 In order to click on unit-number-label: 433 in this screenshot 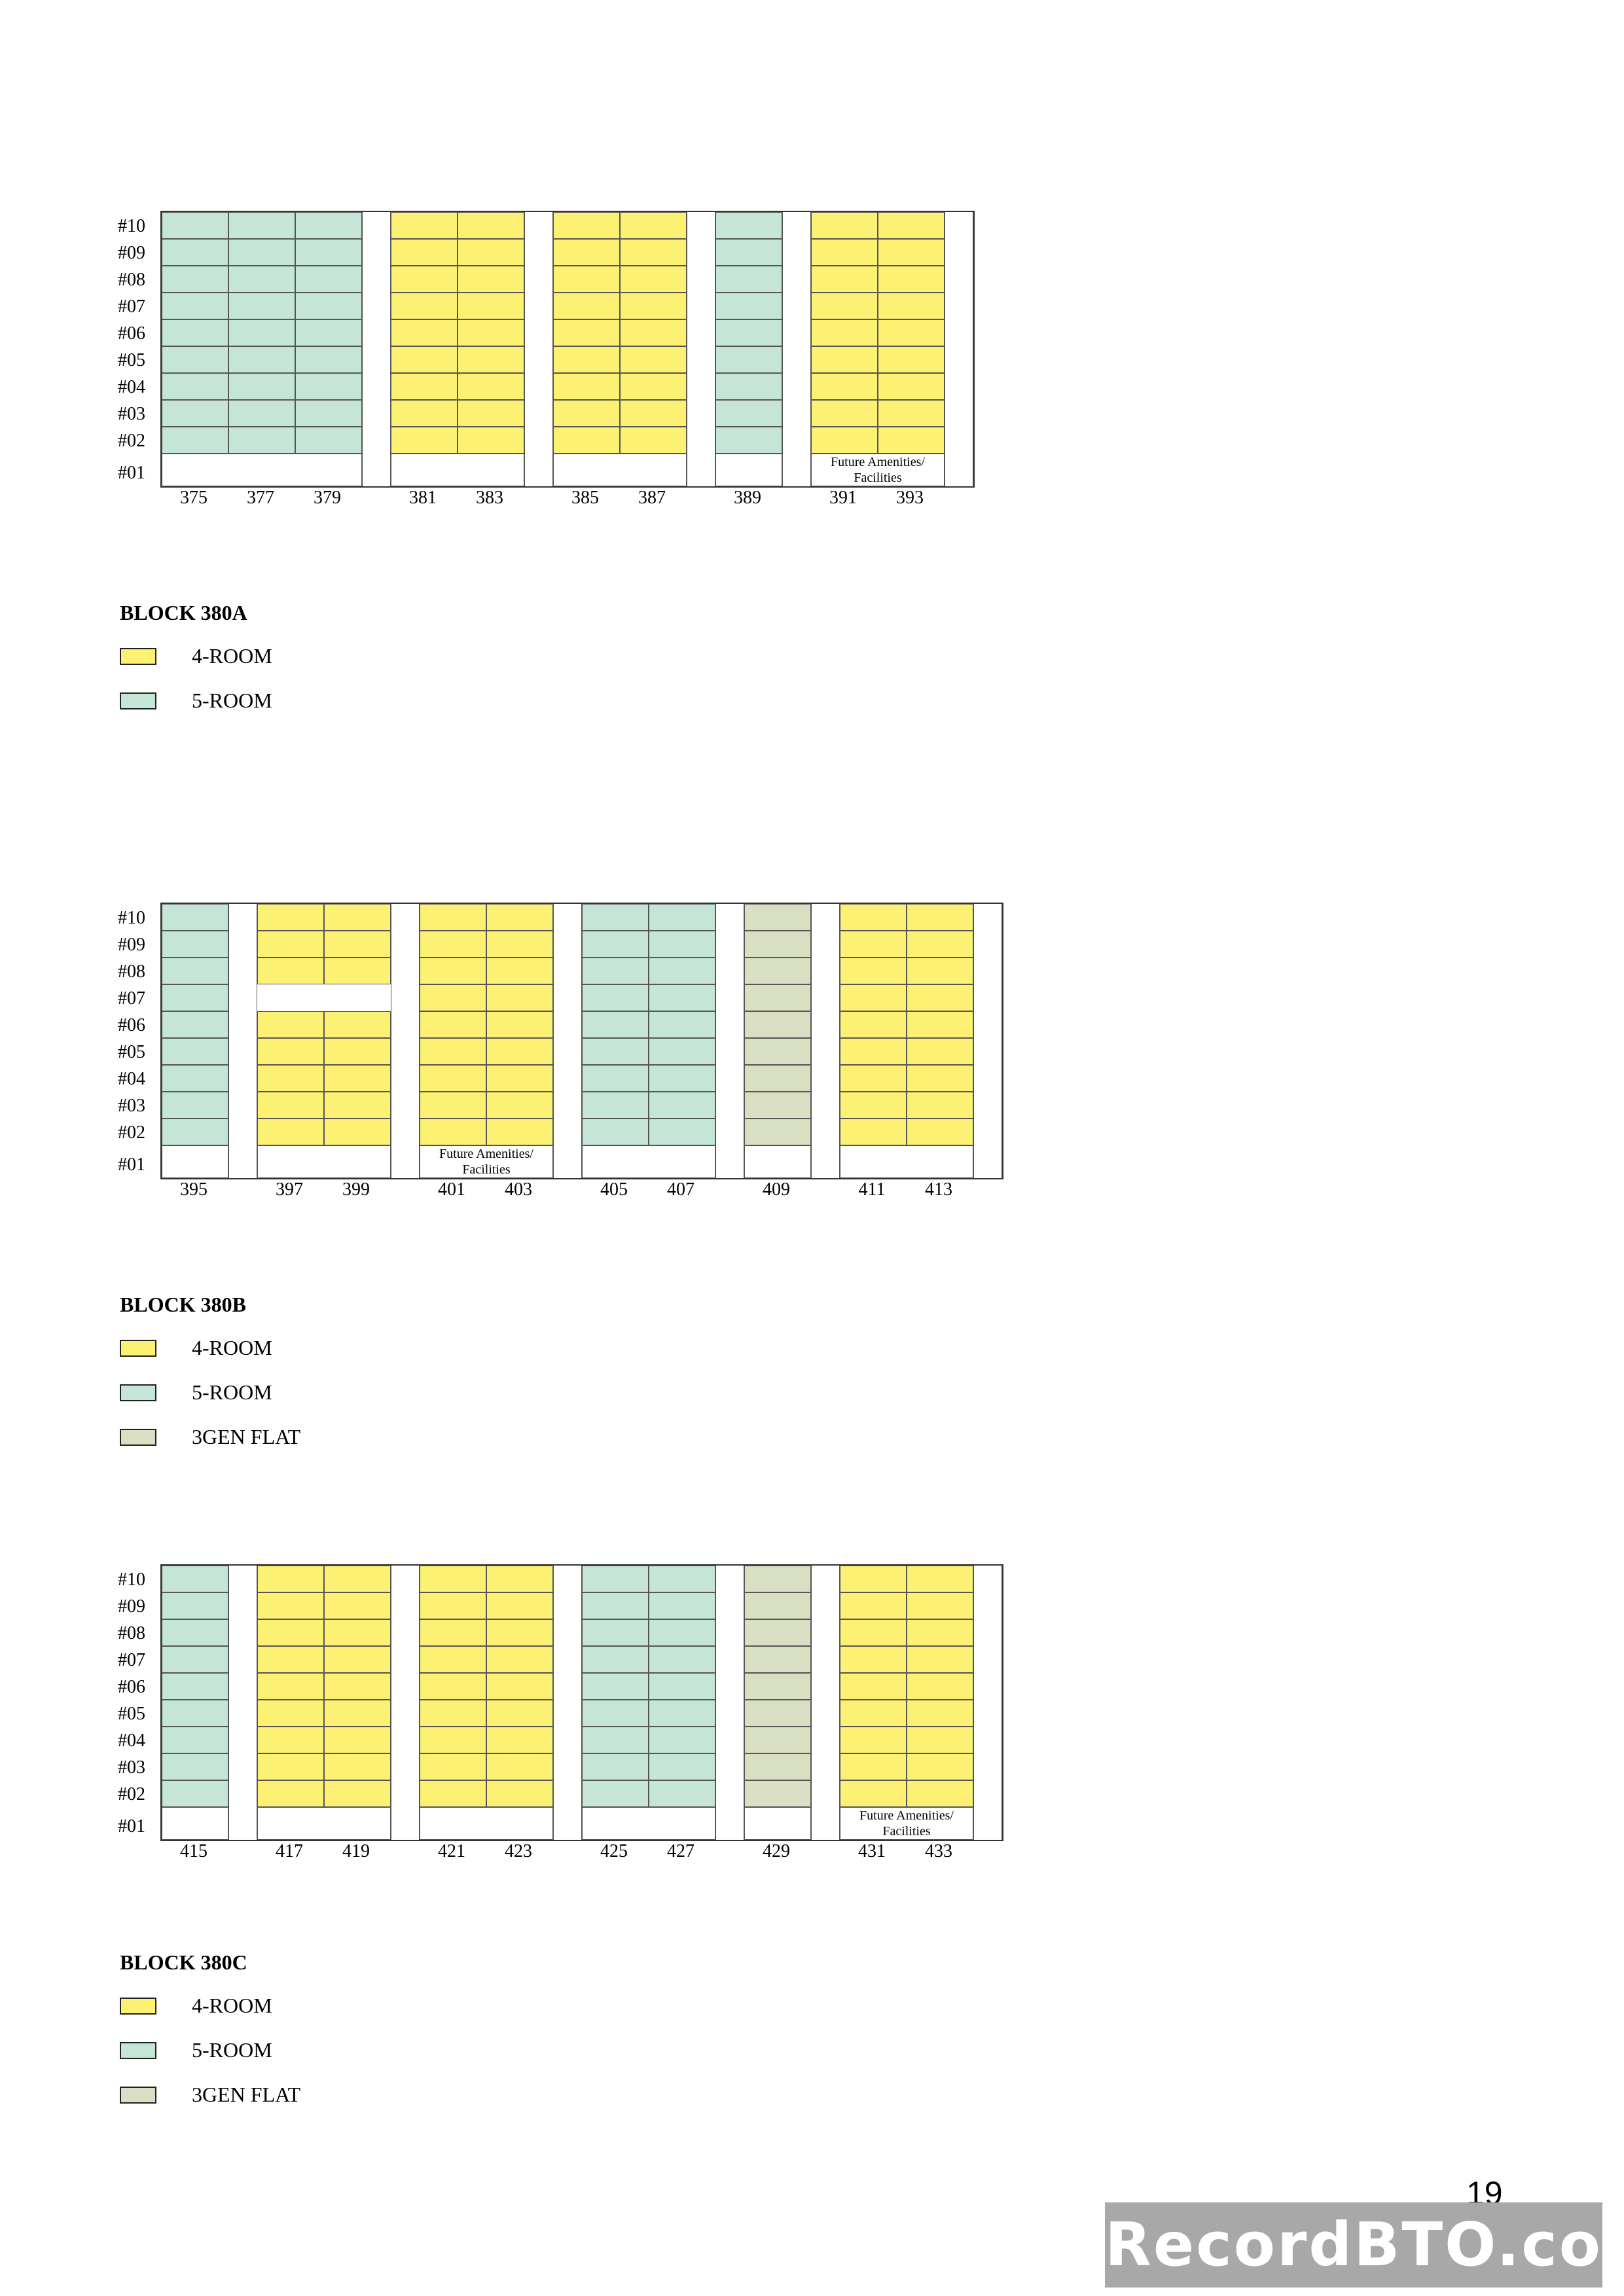, I will do `click(938, 1851)`.